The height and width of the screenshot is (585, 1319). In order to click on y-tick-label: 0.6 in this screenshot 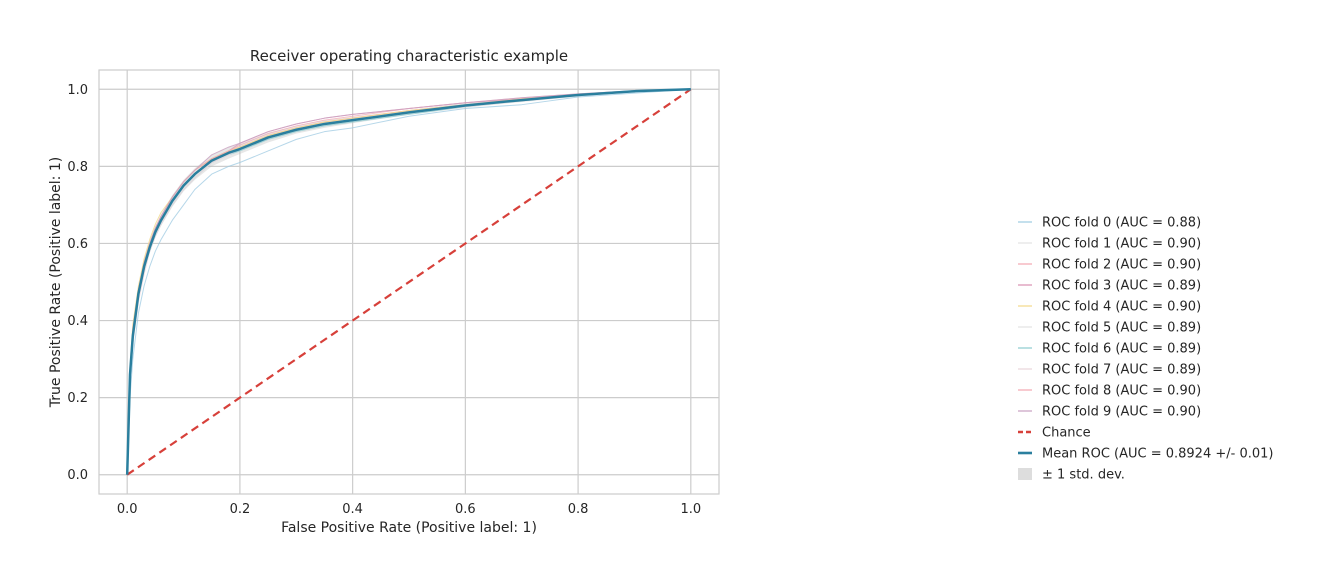, I will do `click(77, 244)`.